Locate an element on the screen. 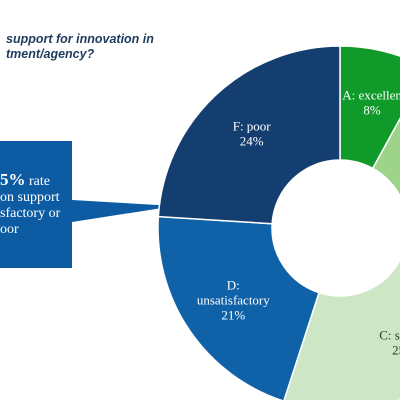  slice-value-label: 21% is located at coordinates (233, 315).